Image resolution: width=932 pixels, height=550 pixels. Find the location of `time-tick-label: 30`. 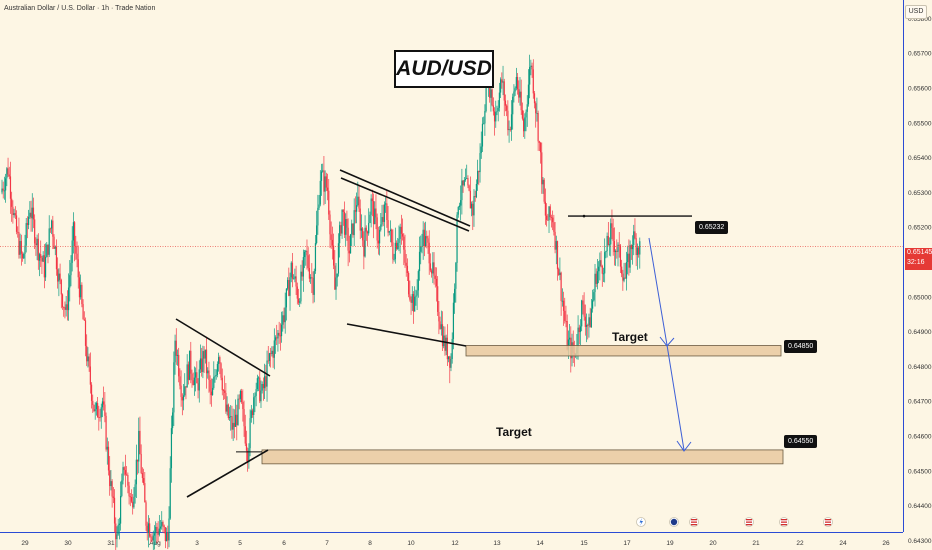

time-tick-label: 30 is located at coordinates (68, 543).